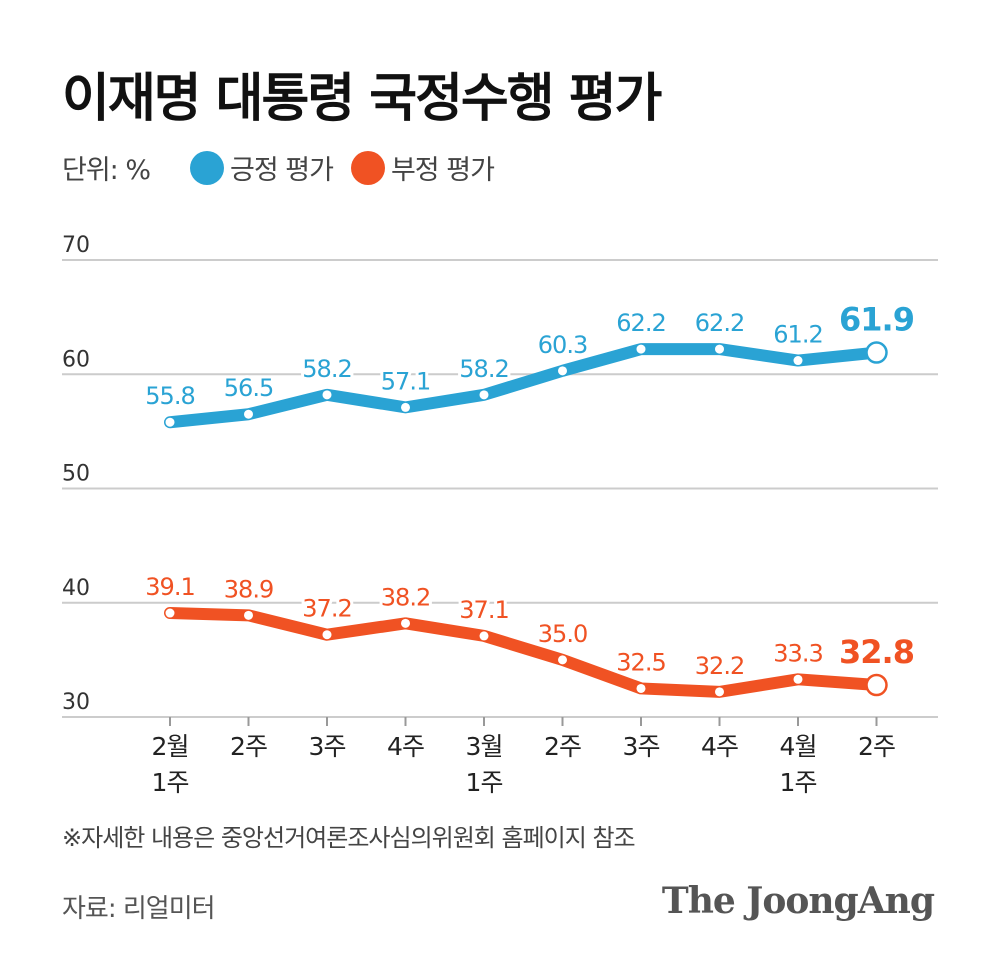  Describe the element at coordinates (169, 587) in the screenshot. I see `data-label-negative: 39.1` at that location.